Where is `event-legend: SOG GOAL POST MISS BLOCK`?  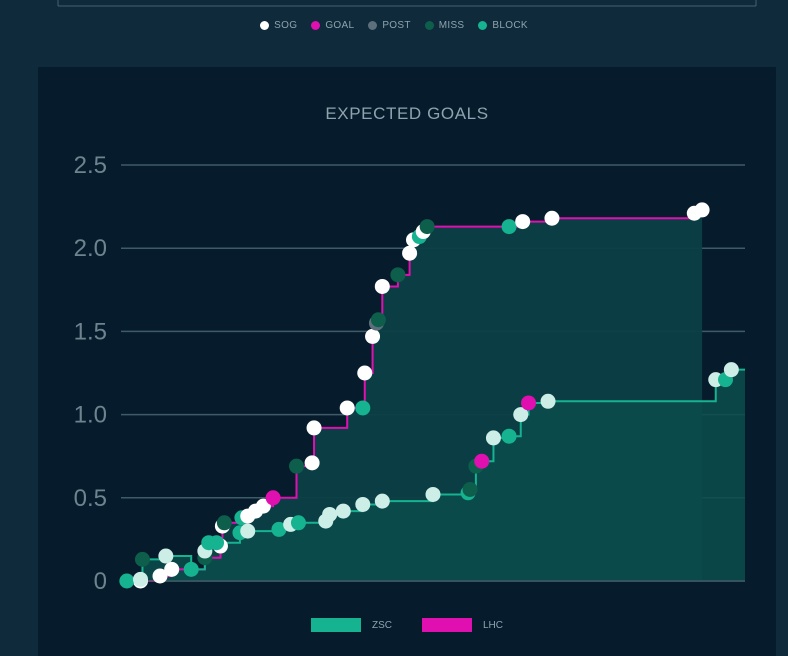
event-legend: SOG GOAL POST MISS BLOCK is located at coordinates (394, 25).